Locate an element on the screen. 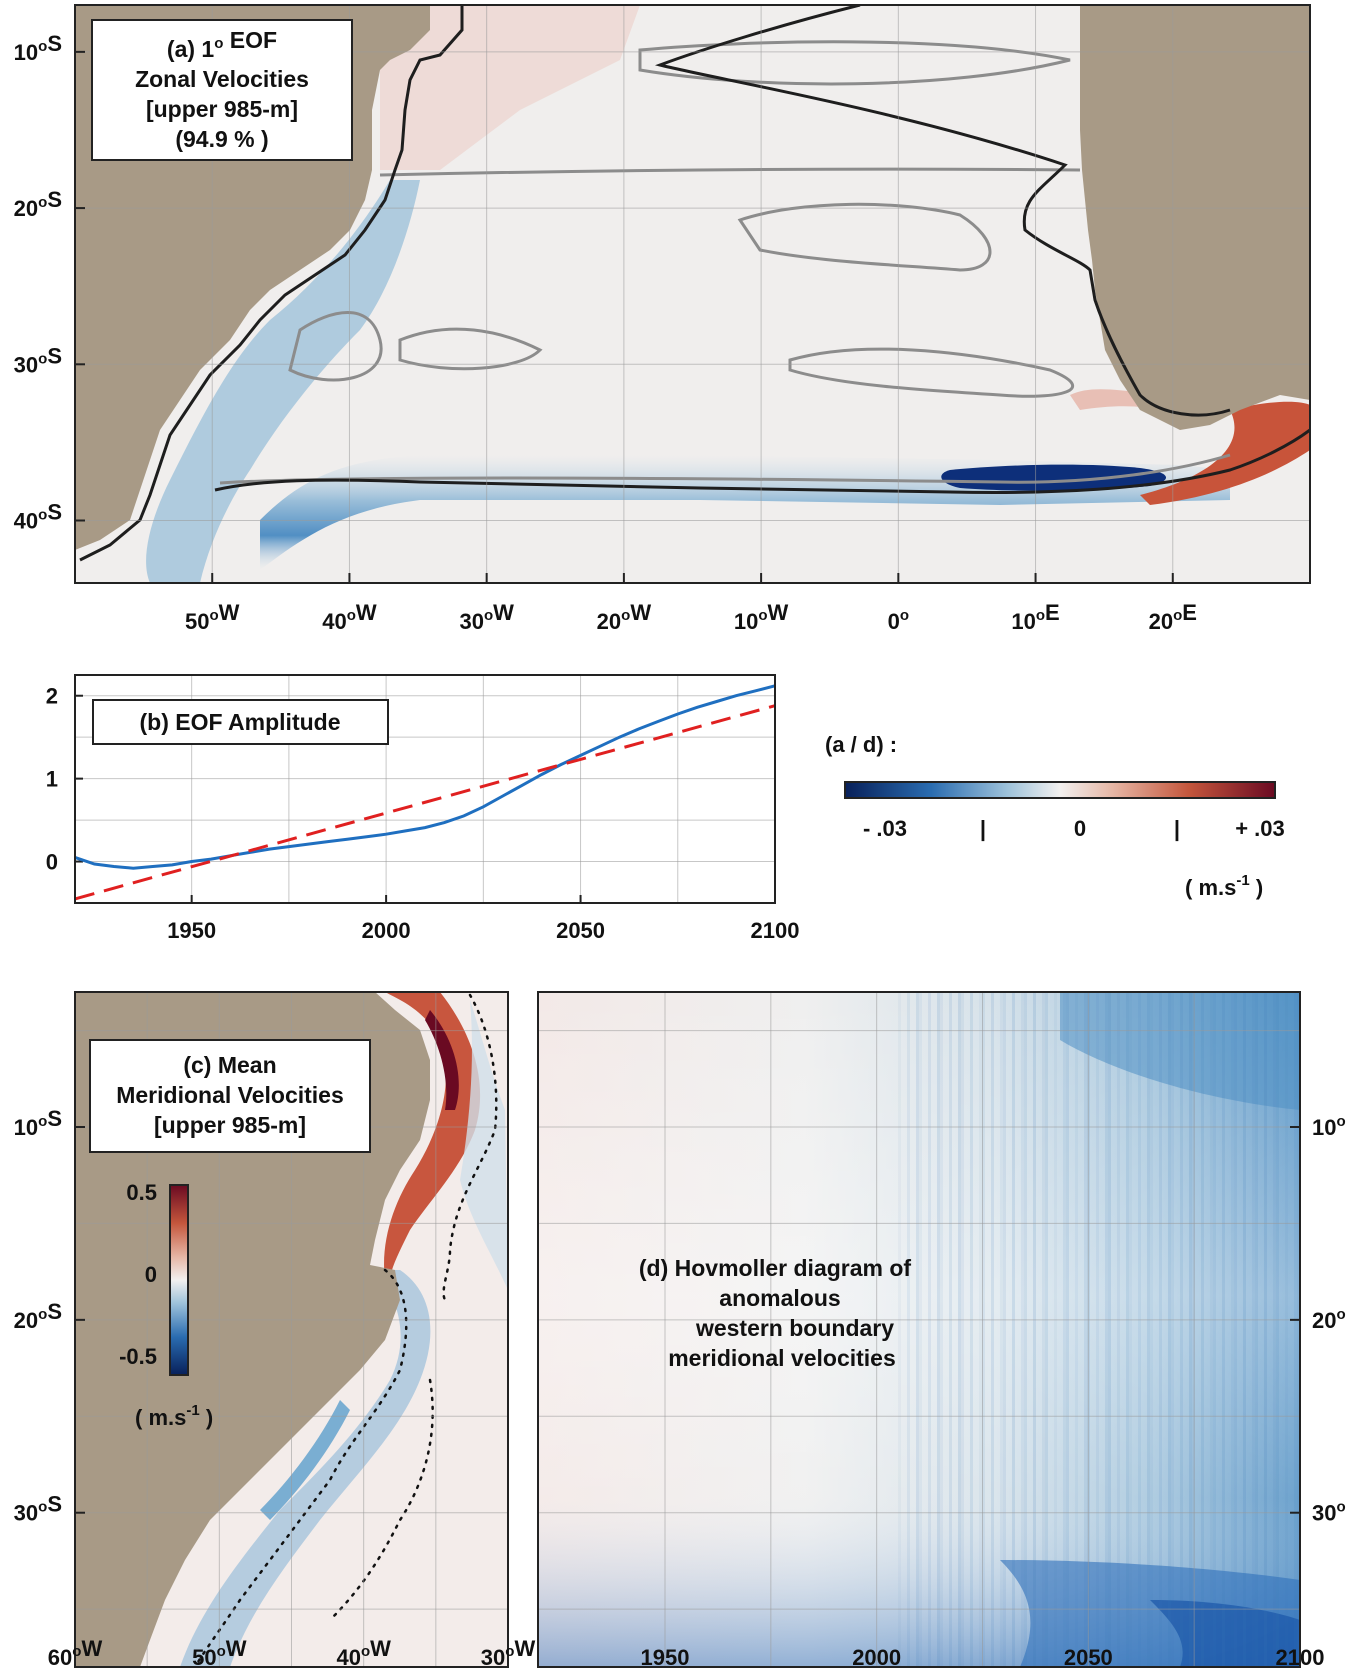 Image resolution: width=1346 pixels, height=1676 pixels. colorbar-a-d: (a / d) : - .03 | 0 | + .03 ( m.s-1 ) is located at coordinates (1055, 816).